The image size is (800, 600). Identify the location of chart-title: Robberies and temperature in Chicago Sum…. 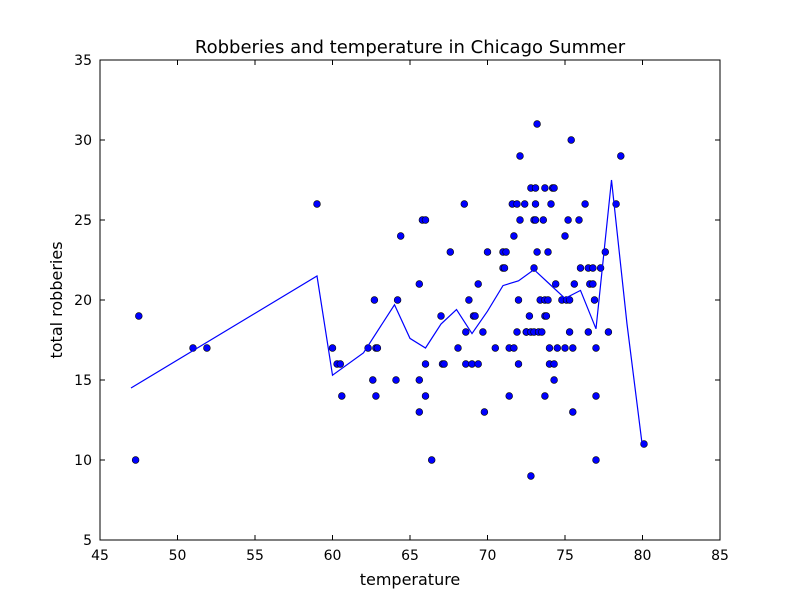
(410, 47).